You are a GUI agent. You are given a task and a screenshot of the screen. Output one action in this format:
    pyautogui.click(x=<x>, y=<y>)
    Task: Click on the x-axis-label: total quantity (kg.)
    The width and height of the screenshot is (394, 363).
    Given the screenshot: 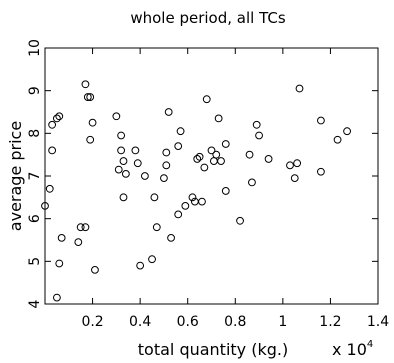 What is the action you would take?
    pyautogui.click(x=213, y=349)
    